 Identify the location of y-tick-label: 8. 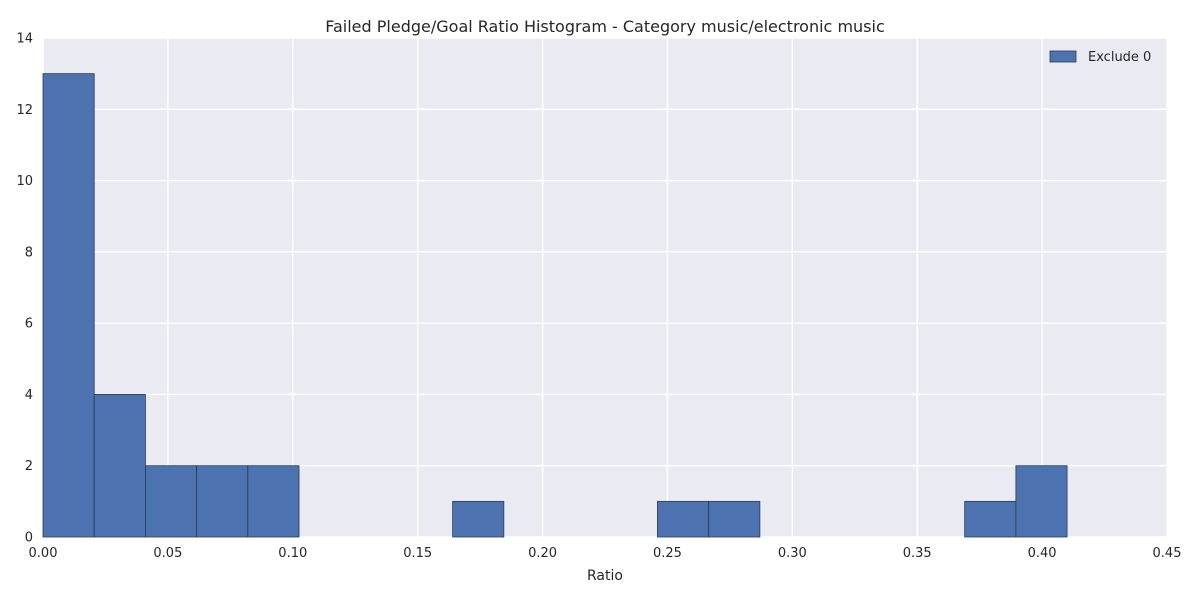
(29, 252).